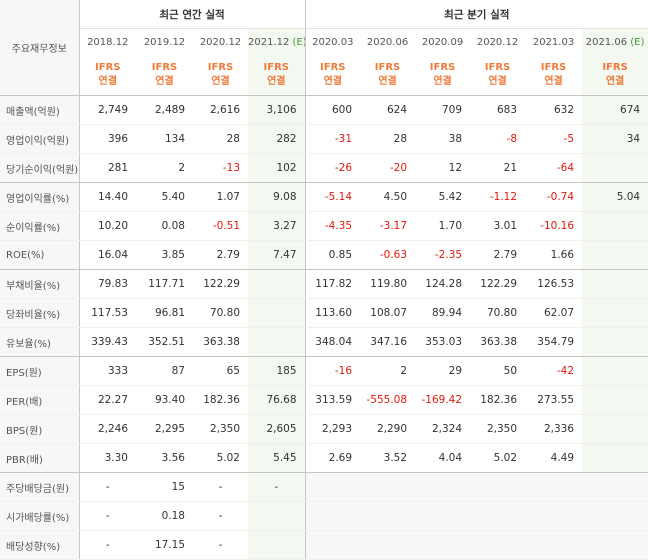  I want to click on row-label: 주당배당금(원), so click(40, 487).